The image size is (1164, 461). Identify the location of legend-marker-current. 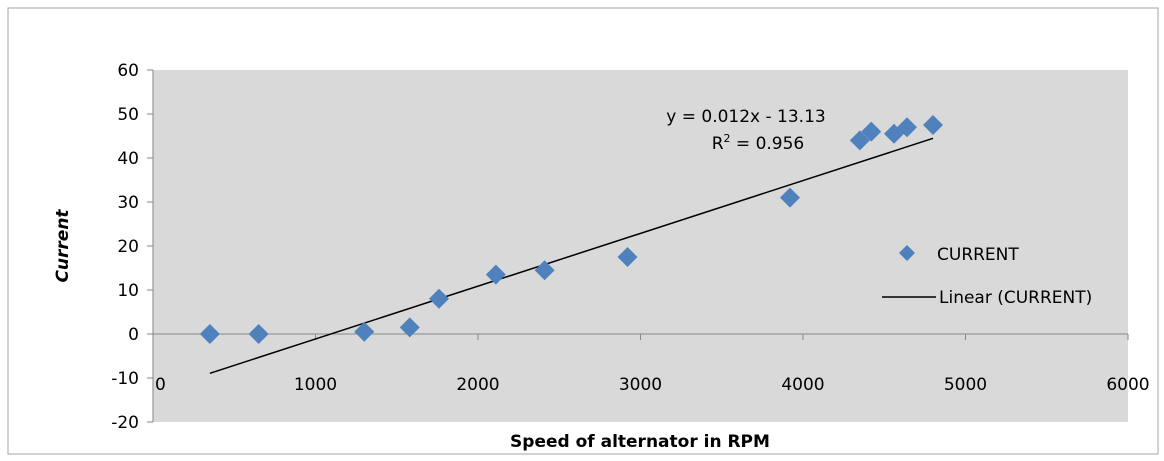
(907, 253).